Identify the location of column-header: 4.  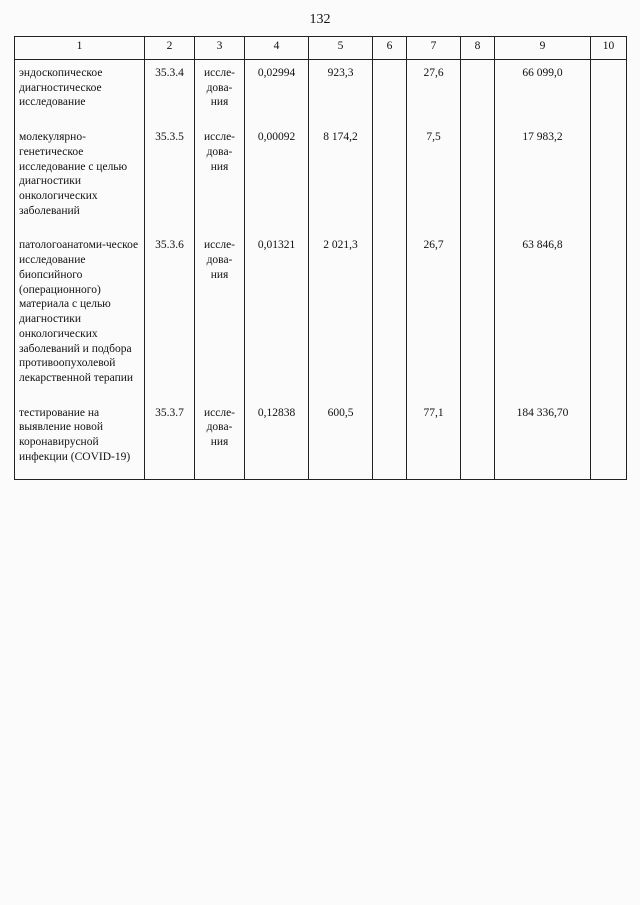
(276, 48).